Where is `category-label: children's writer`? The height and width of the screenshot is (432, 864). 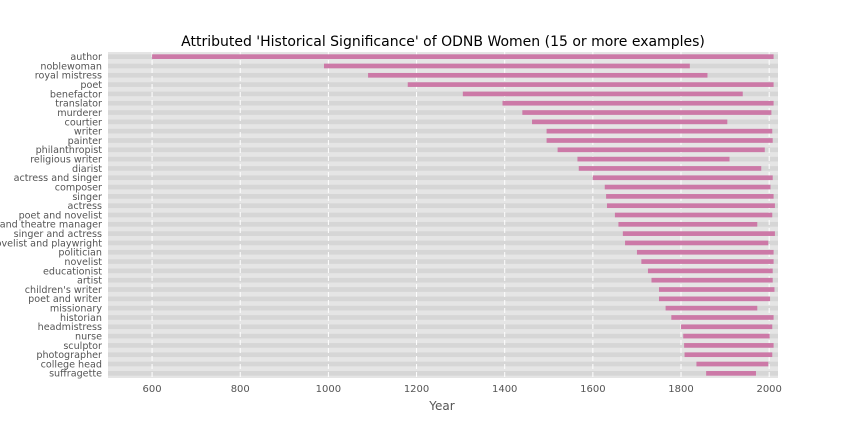
category-label: children's writer is located at coordinates (63, 290).